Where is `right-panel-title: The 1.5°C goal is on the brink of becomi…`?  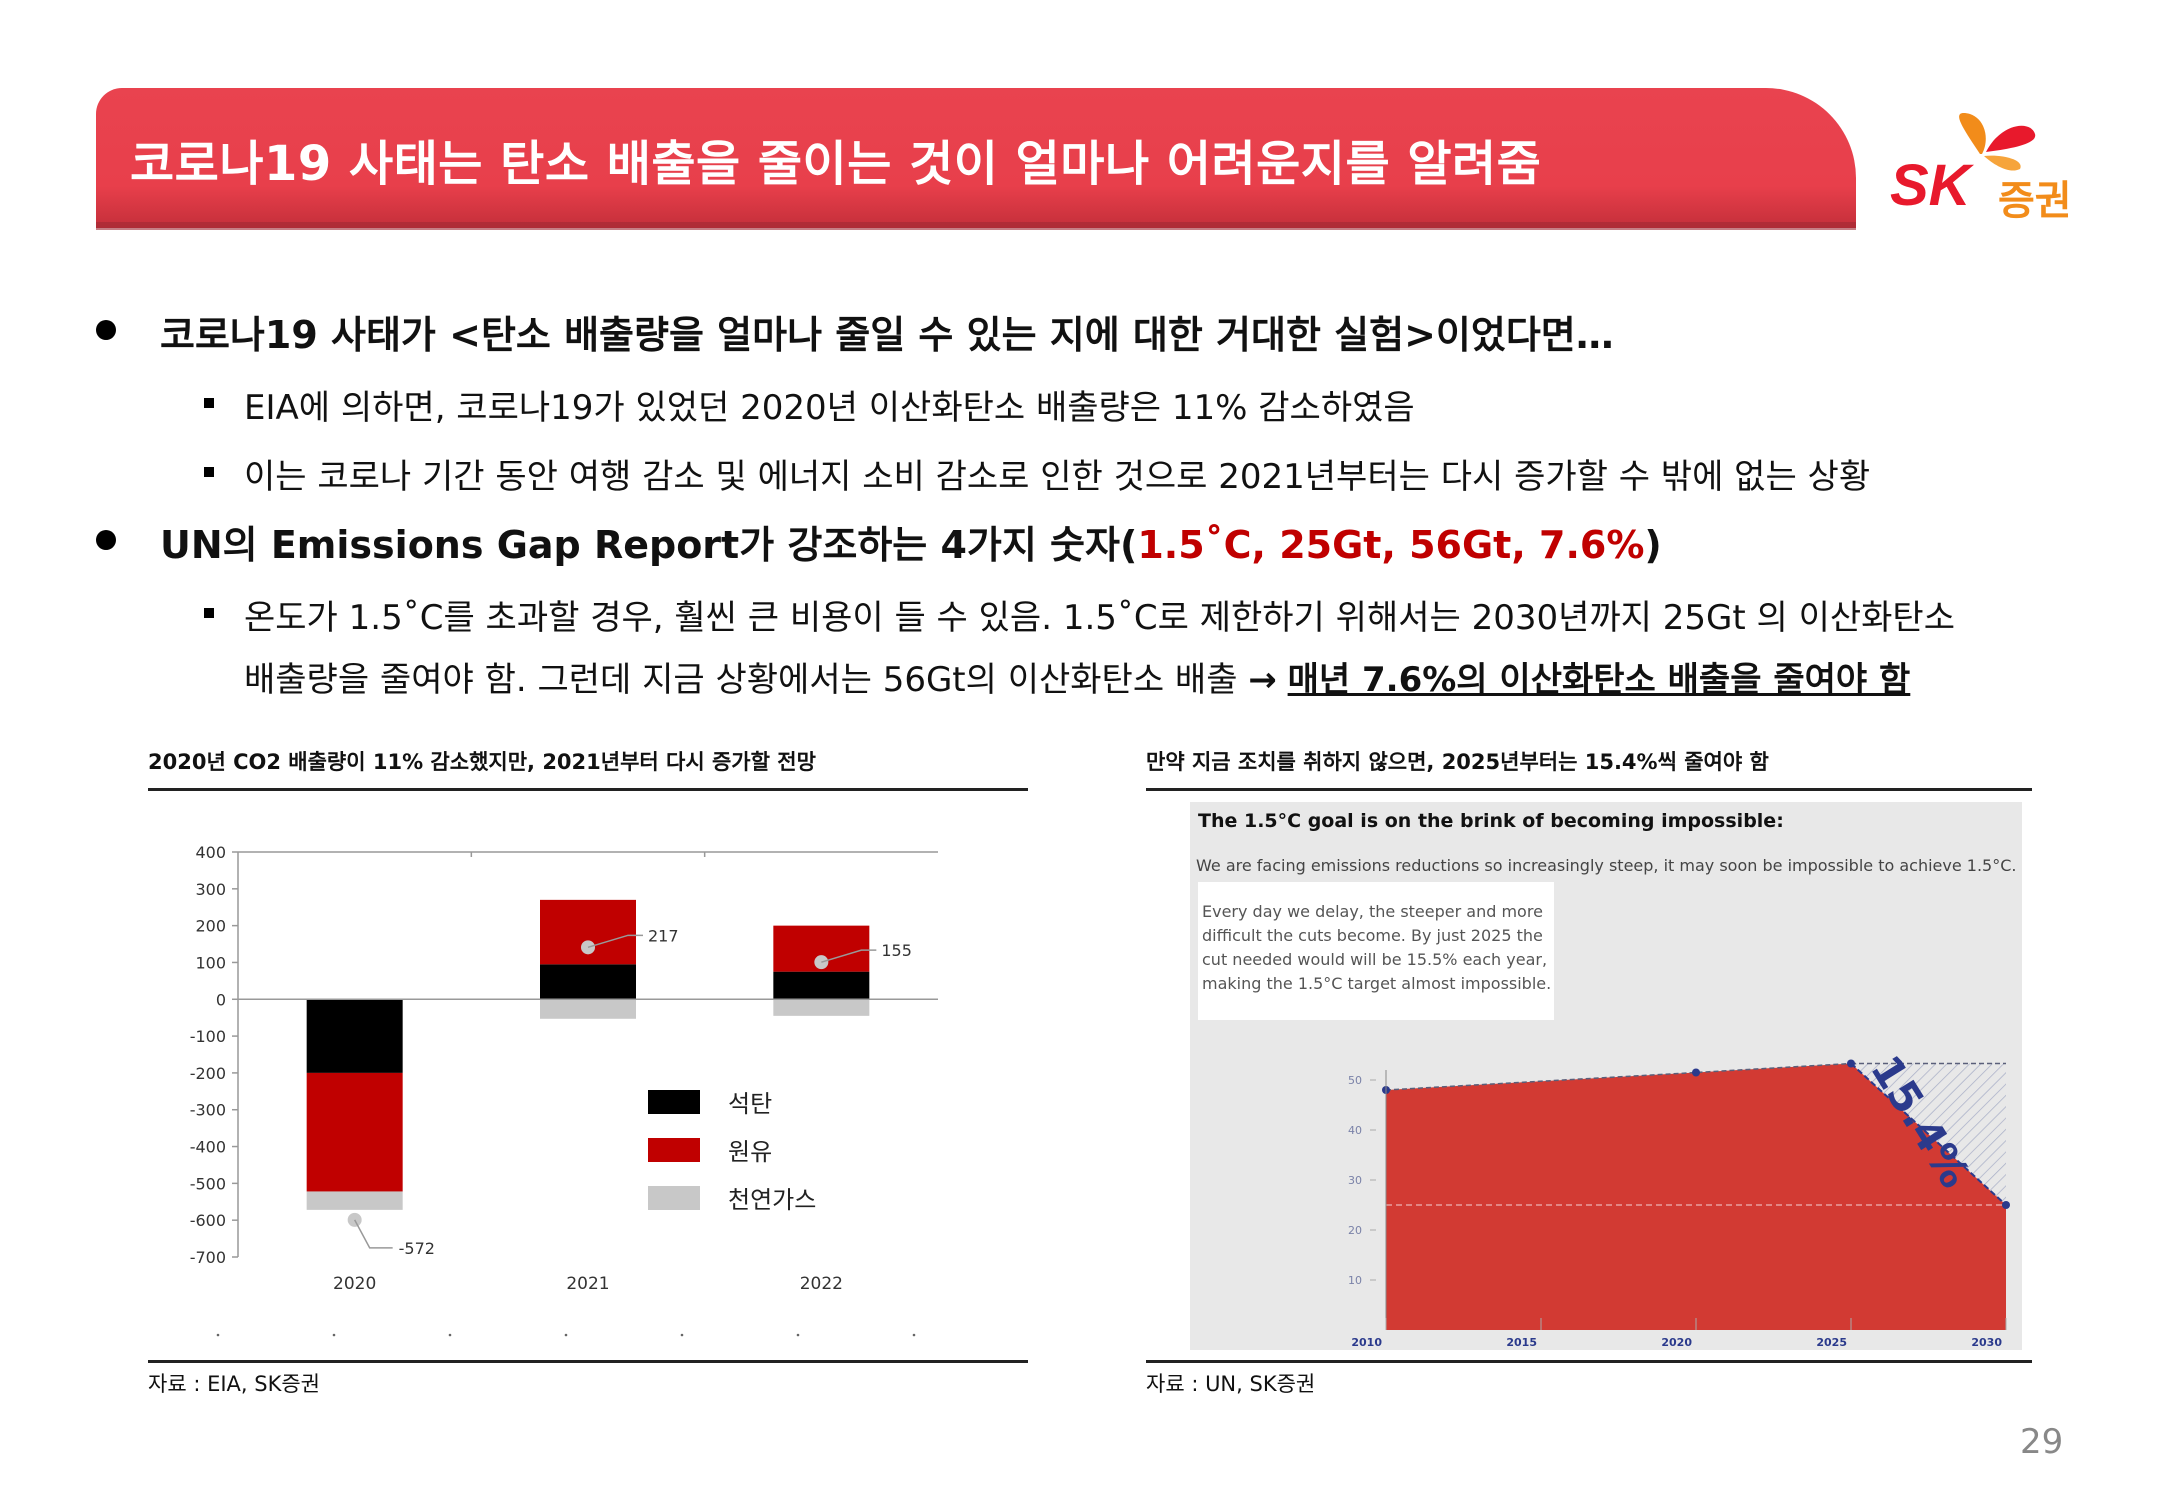 right-panel-title: The 1.5°C goal is on the brink of becomi… is located at coordinates (1491, 821).